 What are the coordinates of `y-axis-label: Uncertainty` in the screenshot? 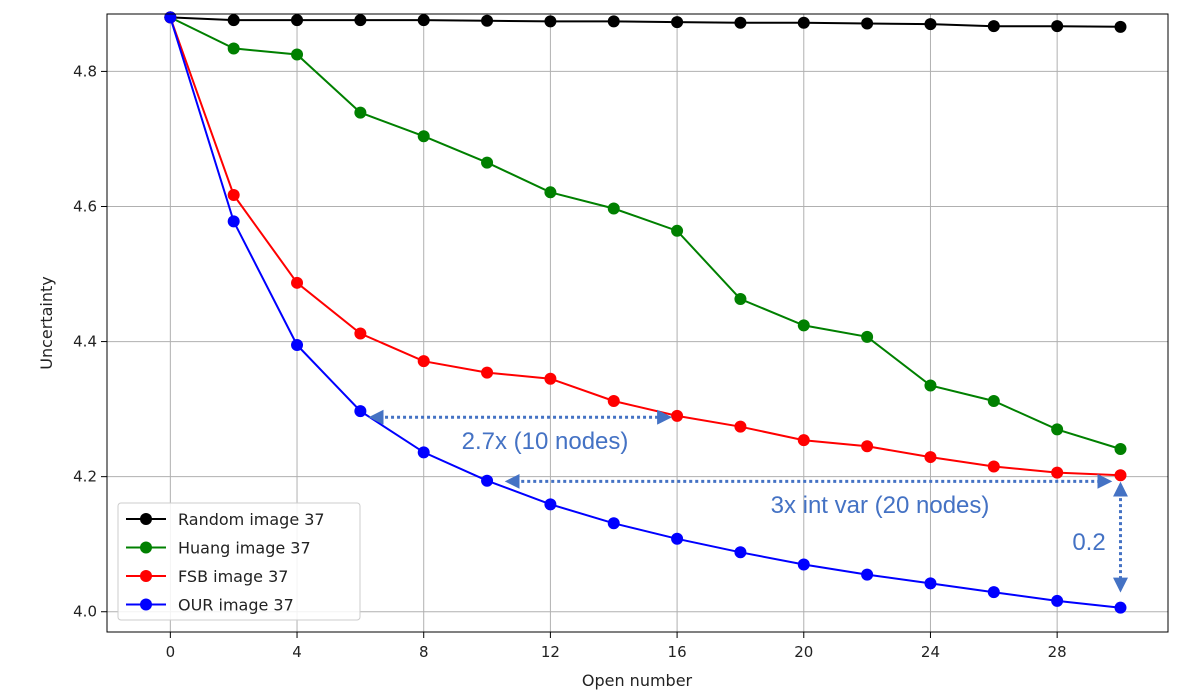 It's located at (46, 322).